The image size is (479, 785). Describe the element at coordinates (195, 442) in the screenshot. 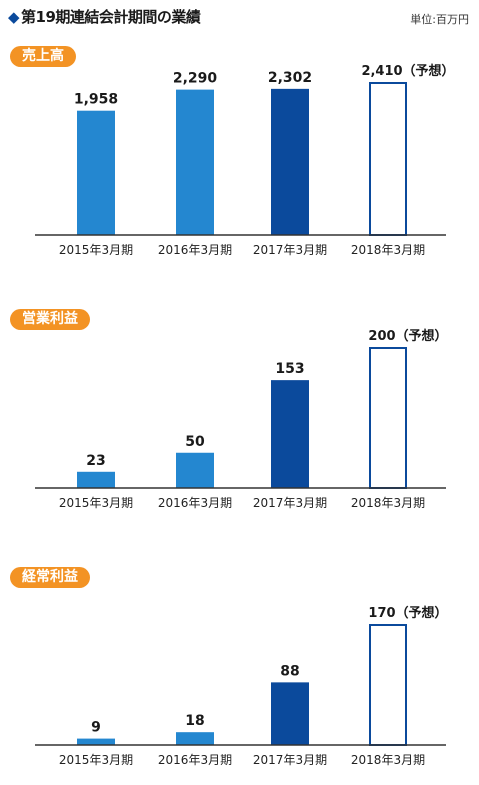

I see `value-label-1: 50` at that location.